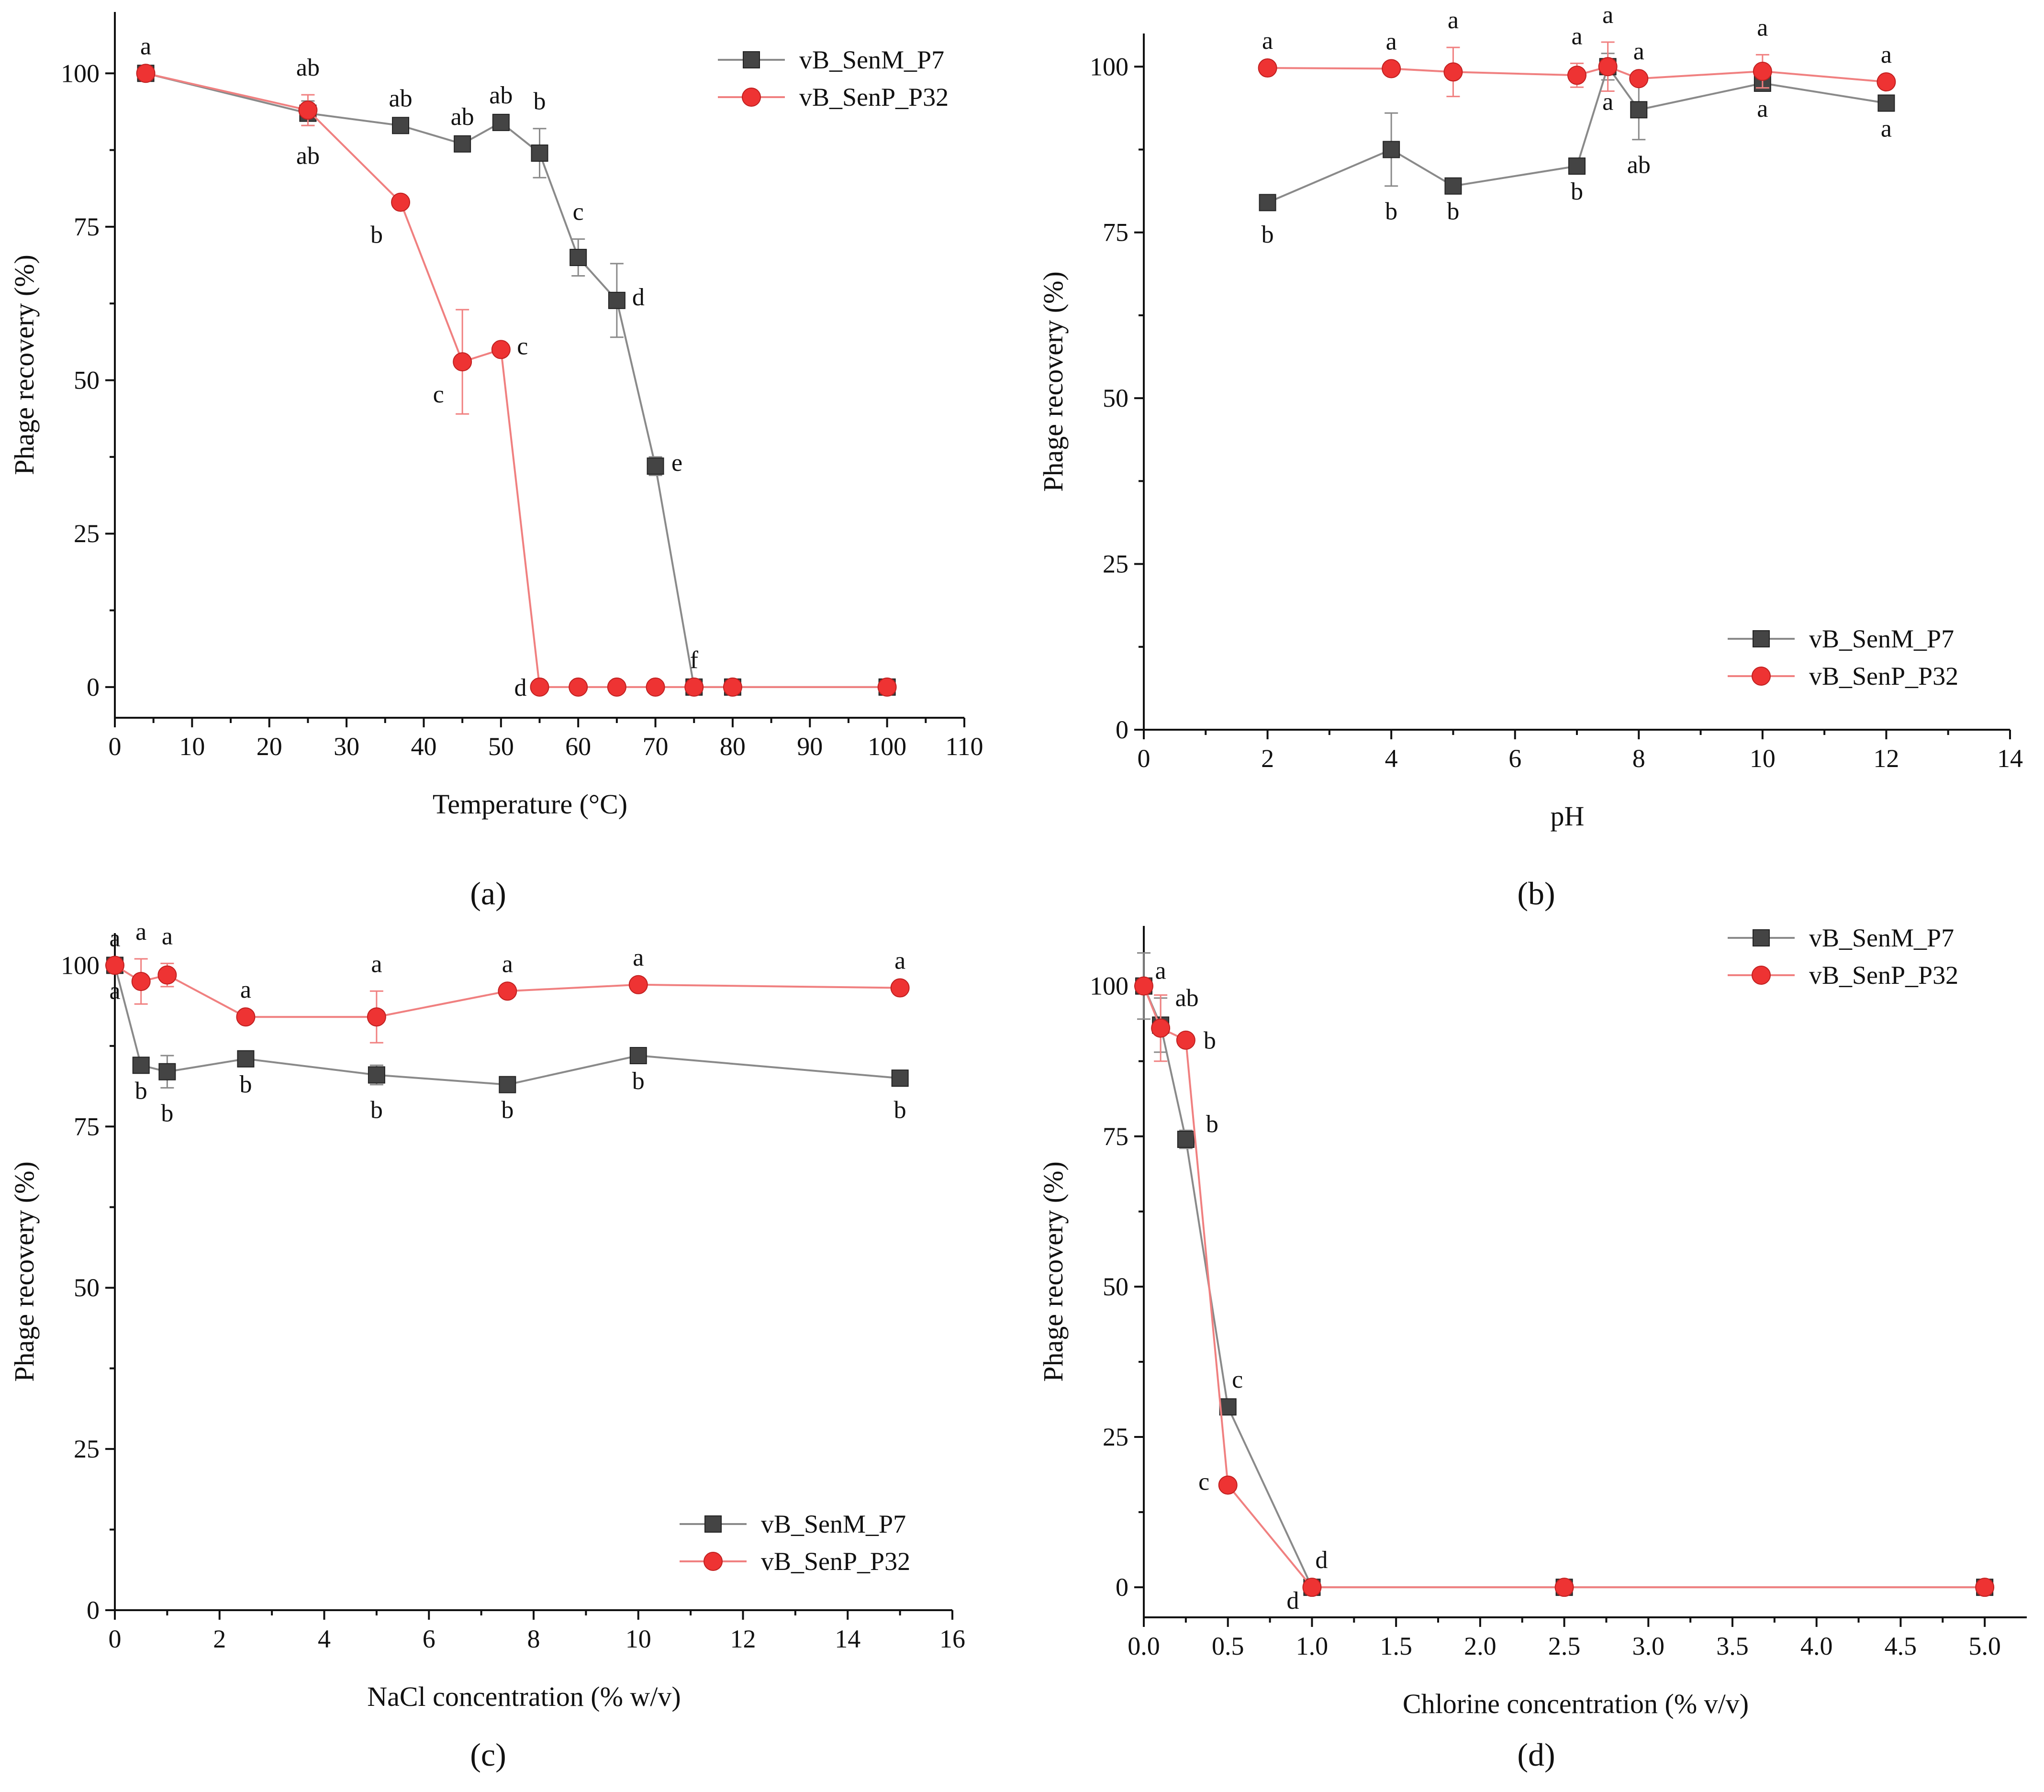  I want to click on y-tick-label: 50, so click(87, 380).